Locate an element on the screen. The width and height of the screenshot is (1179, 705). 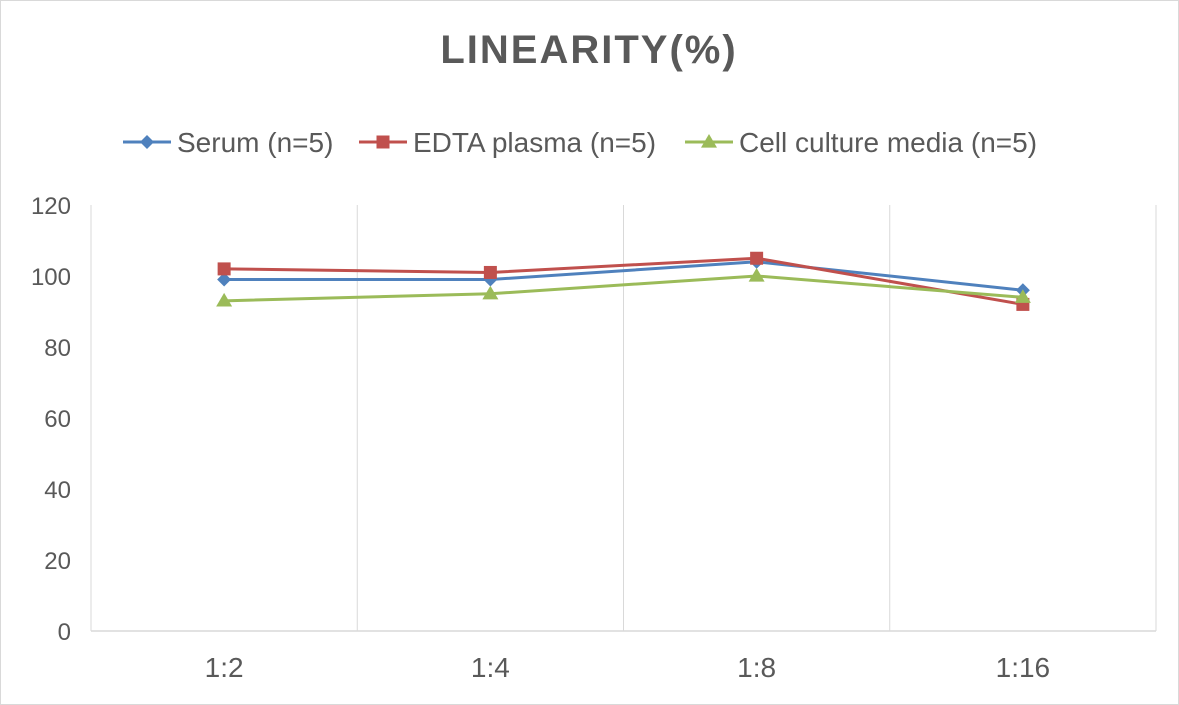
y-tick-label: 40 is located at coordinates (57, 490).